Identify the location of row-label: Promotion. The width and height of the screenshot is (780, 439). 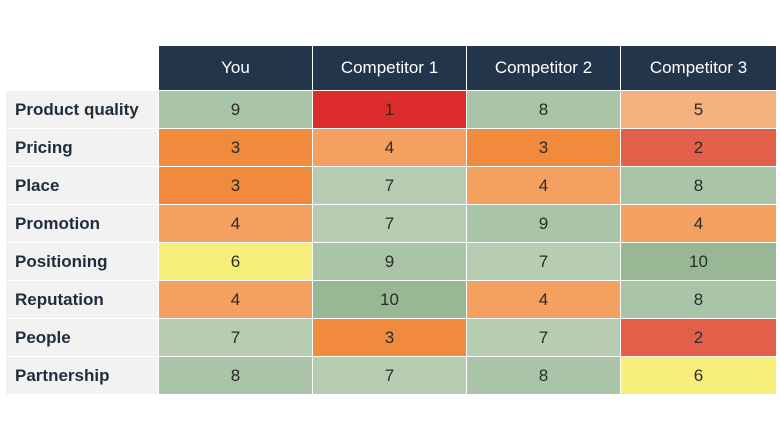
(82, 223).